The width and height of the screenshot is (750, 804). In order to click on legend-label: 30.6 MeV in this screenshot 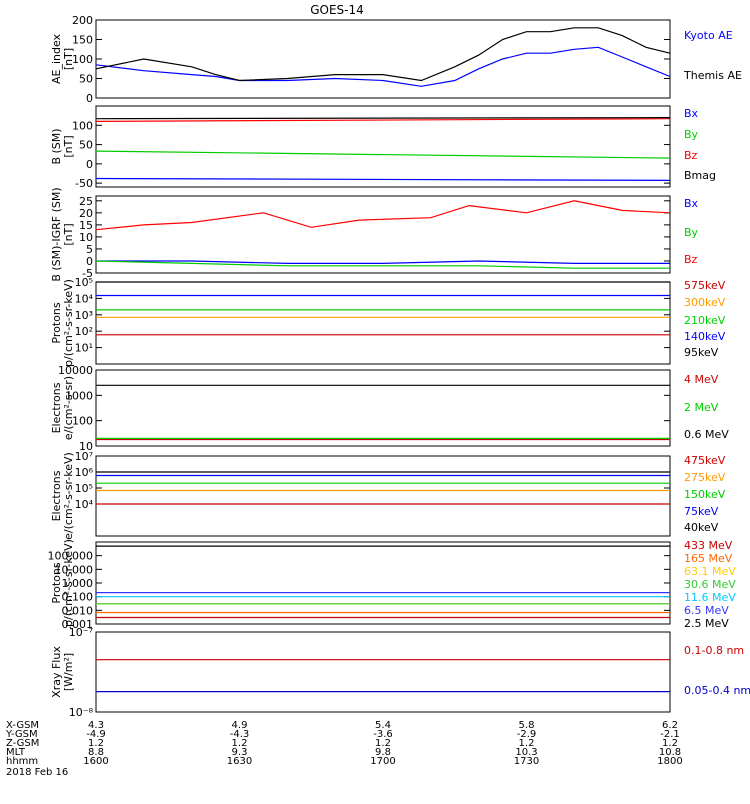, I will do `click(710, 584)`.